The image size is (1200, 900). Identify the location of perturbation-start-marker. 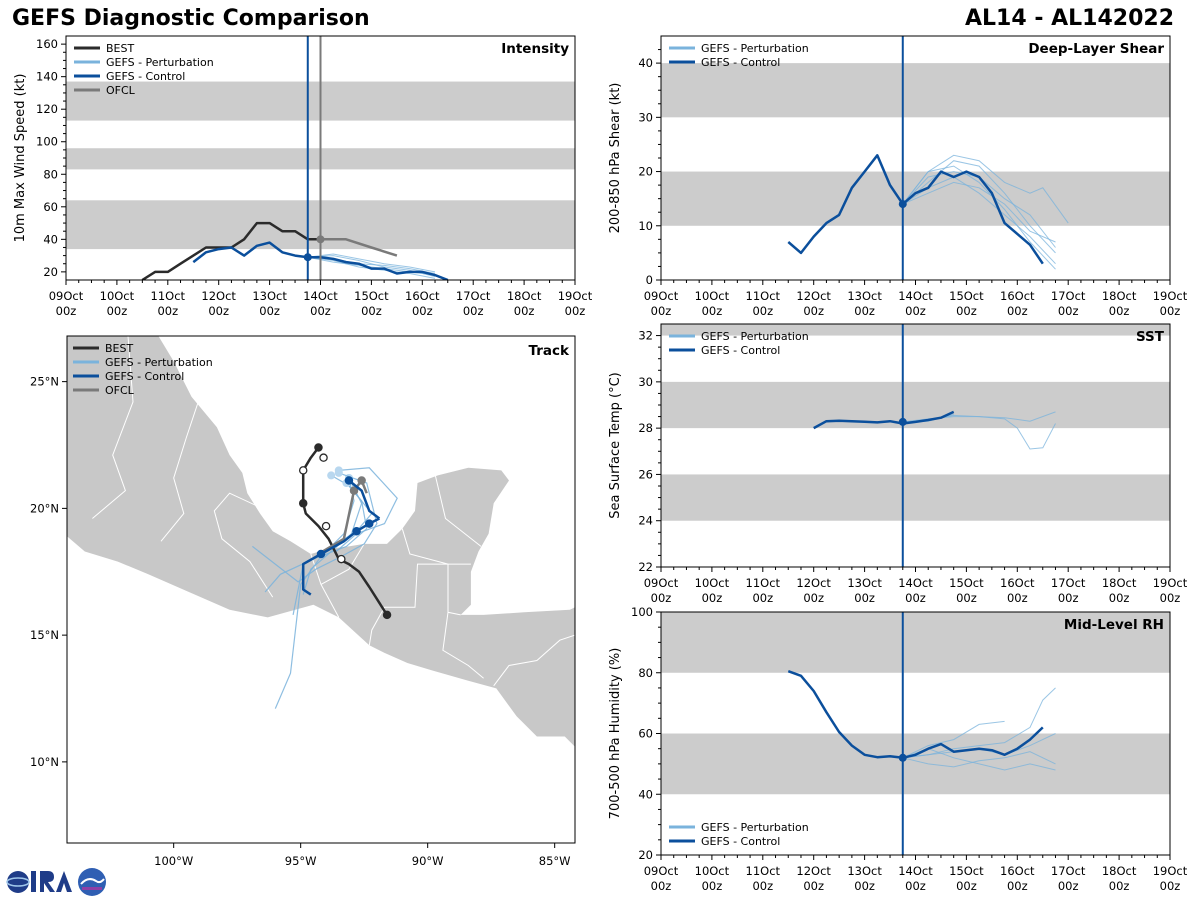
(331, 475).